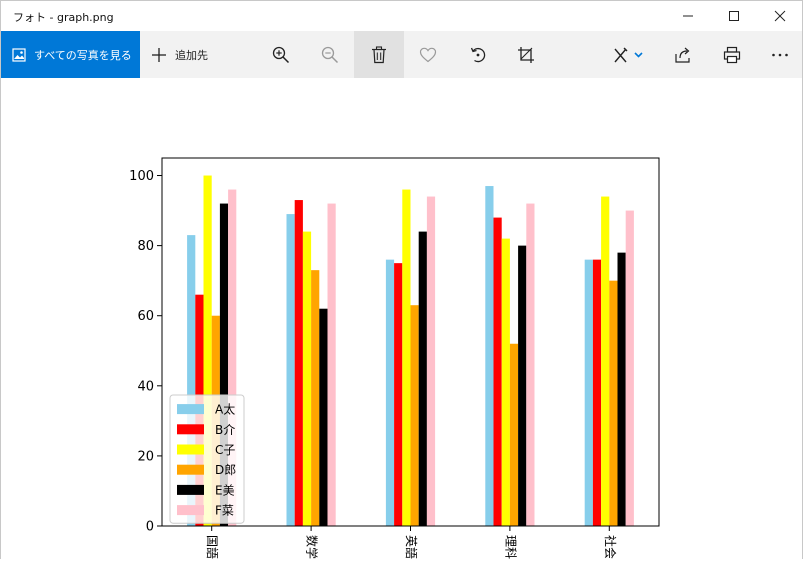  I want to click on zoom-out-icon, so click(330, 54).